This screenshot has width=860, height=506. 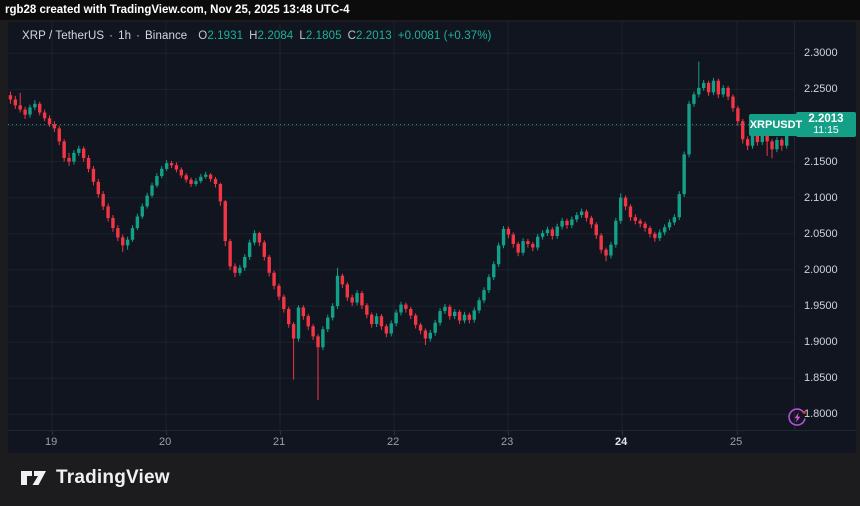 What do you see at coordinates (275, 36) in the screenshot?
I see `ohlc-high-value: 2.2084` at bounding box center [275, 36].